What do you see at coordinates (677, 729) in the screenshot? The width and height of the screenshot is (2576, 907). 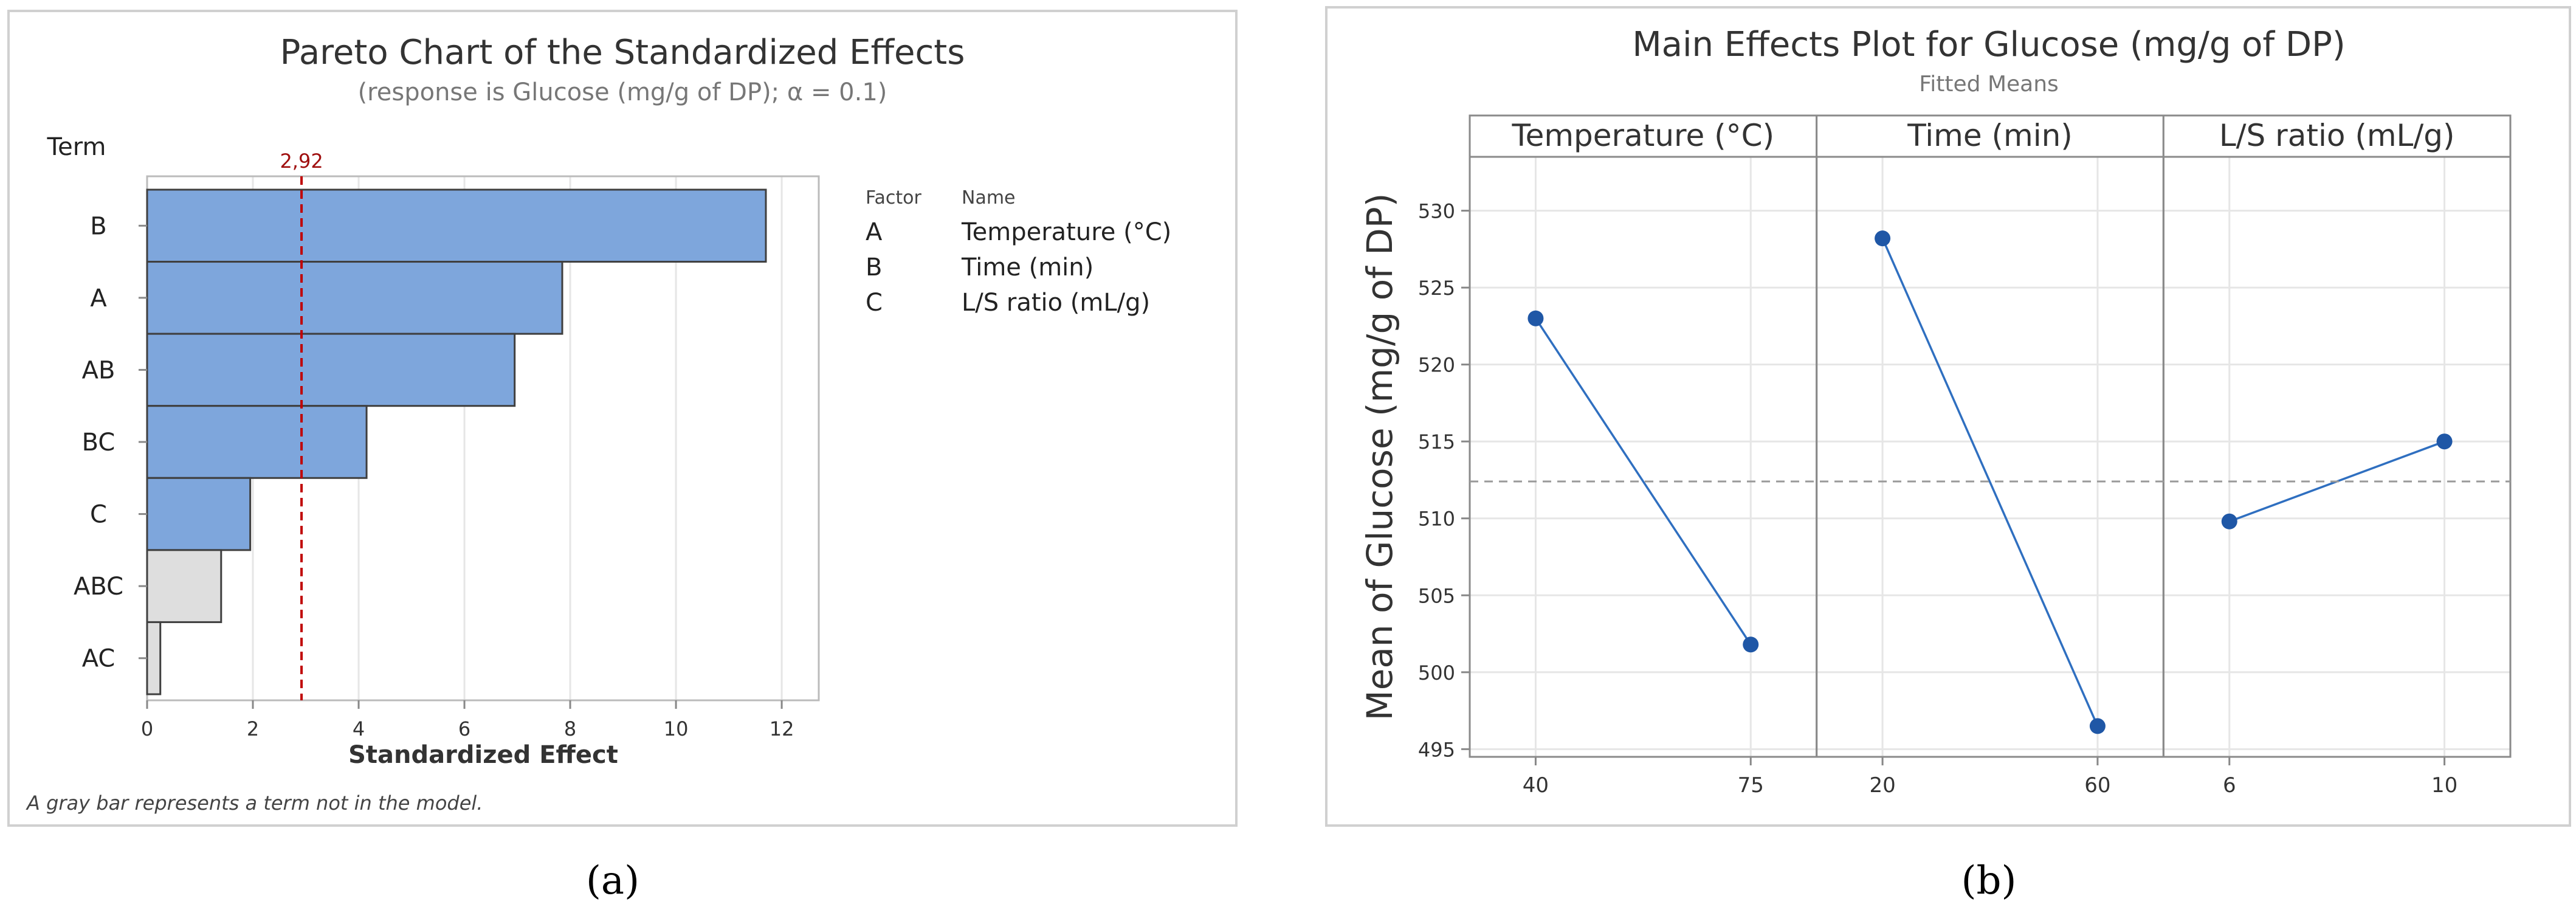 I see `pareto-x-tick-label: 10` at bounding box center [677, 729].